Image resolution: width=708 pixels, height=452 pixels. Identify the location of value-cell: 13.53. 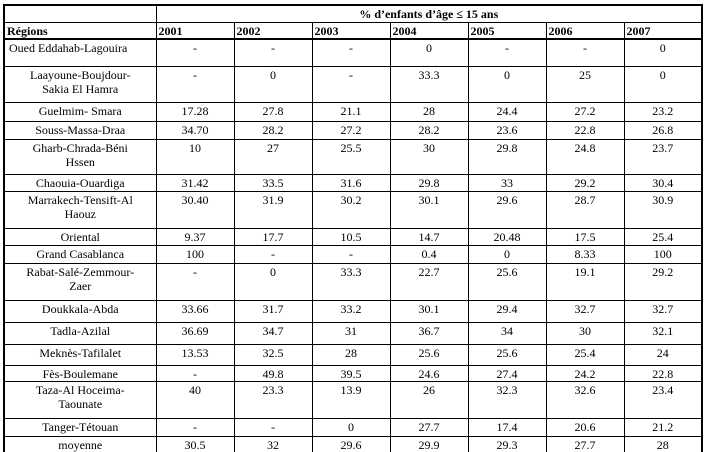
(195, 355).